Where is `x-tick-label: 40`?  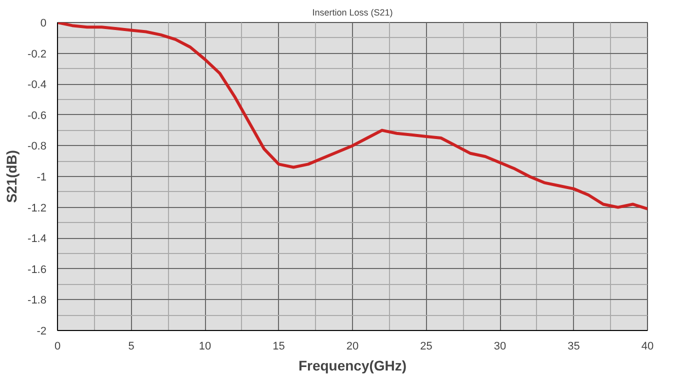 x-tick-label: 40 is located at coordinates (647, 346).